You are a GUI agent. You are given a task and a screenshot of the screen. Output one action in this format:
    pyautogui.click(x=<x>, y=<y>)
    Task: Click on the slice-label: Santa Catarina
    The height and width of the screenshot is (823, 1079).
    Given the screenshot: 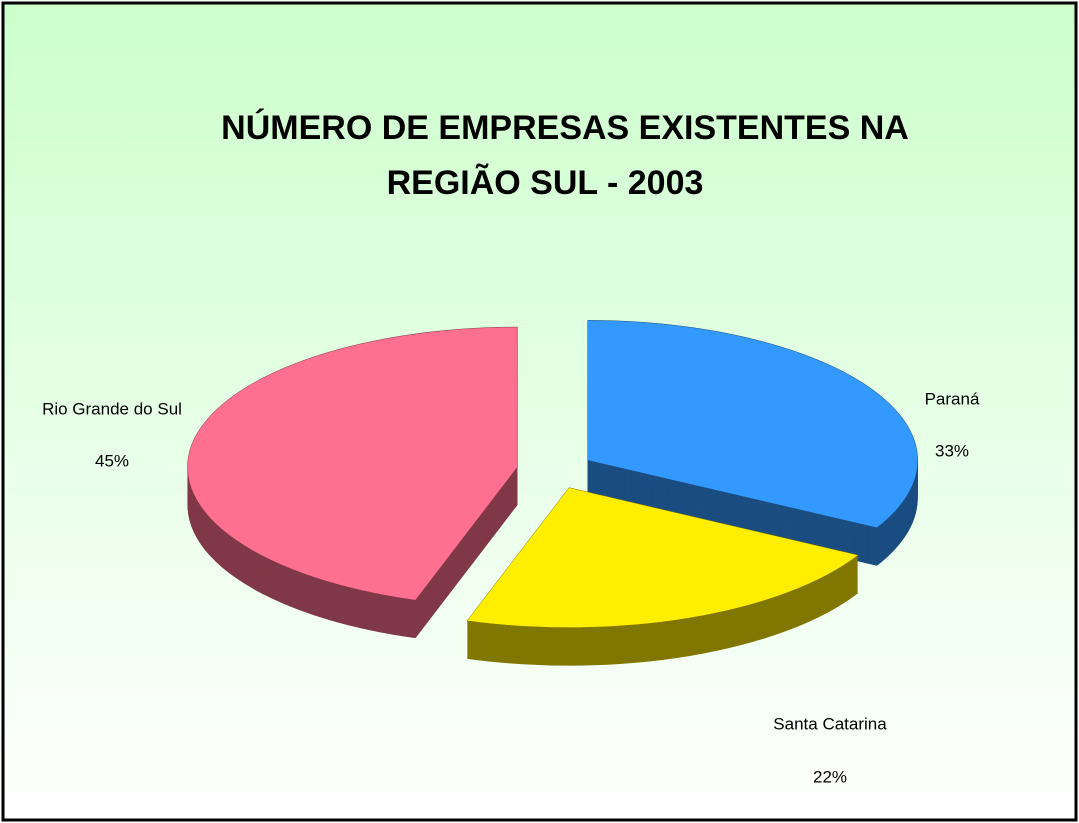 What is the action you would take?
    pyautogui.click(x=830, y=723)
    